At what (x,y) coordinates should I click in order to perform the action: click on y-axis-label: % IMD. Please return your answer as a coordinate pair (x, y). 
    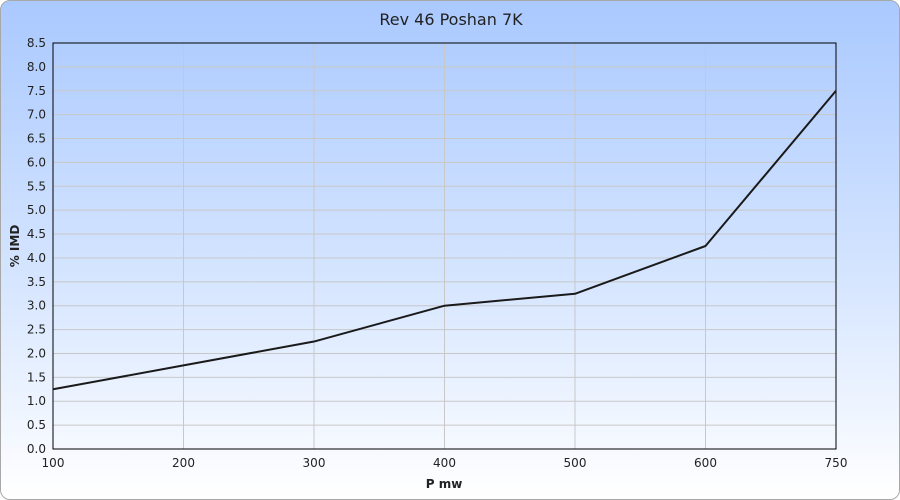
    Looking at the image, I should click on (15, 246).